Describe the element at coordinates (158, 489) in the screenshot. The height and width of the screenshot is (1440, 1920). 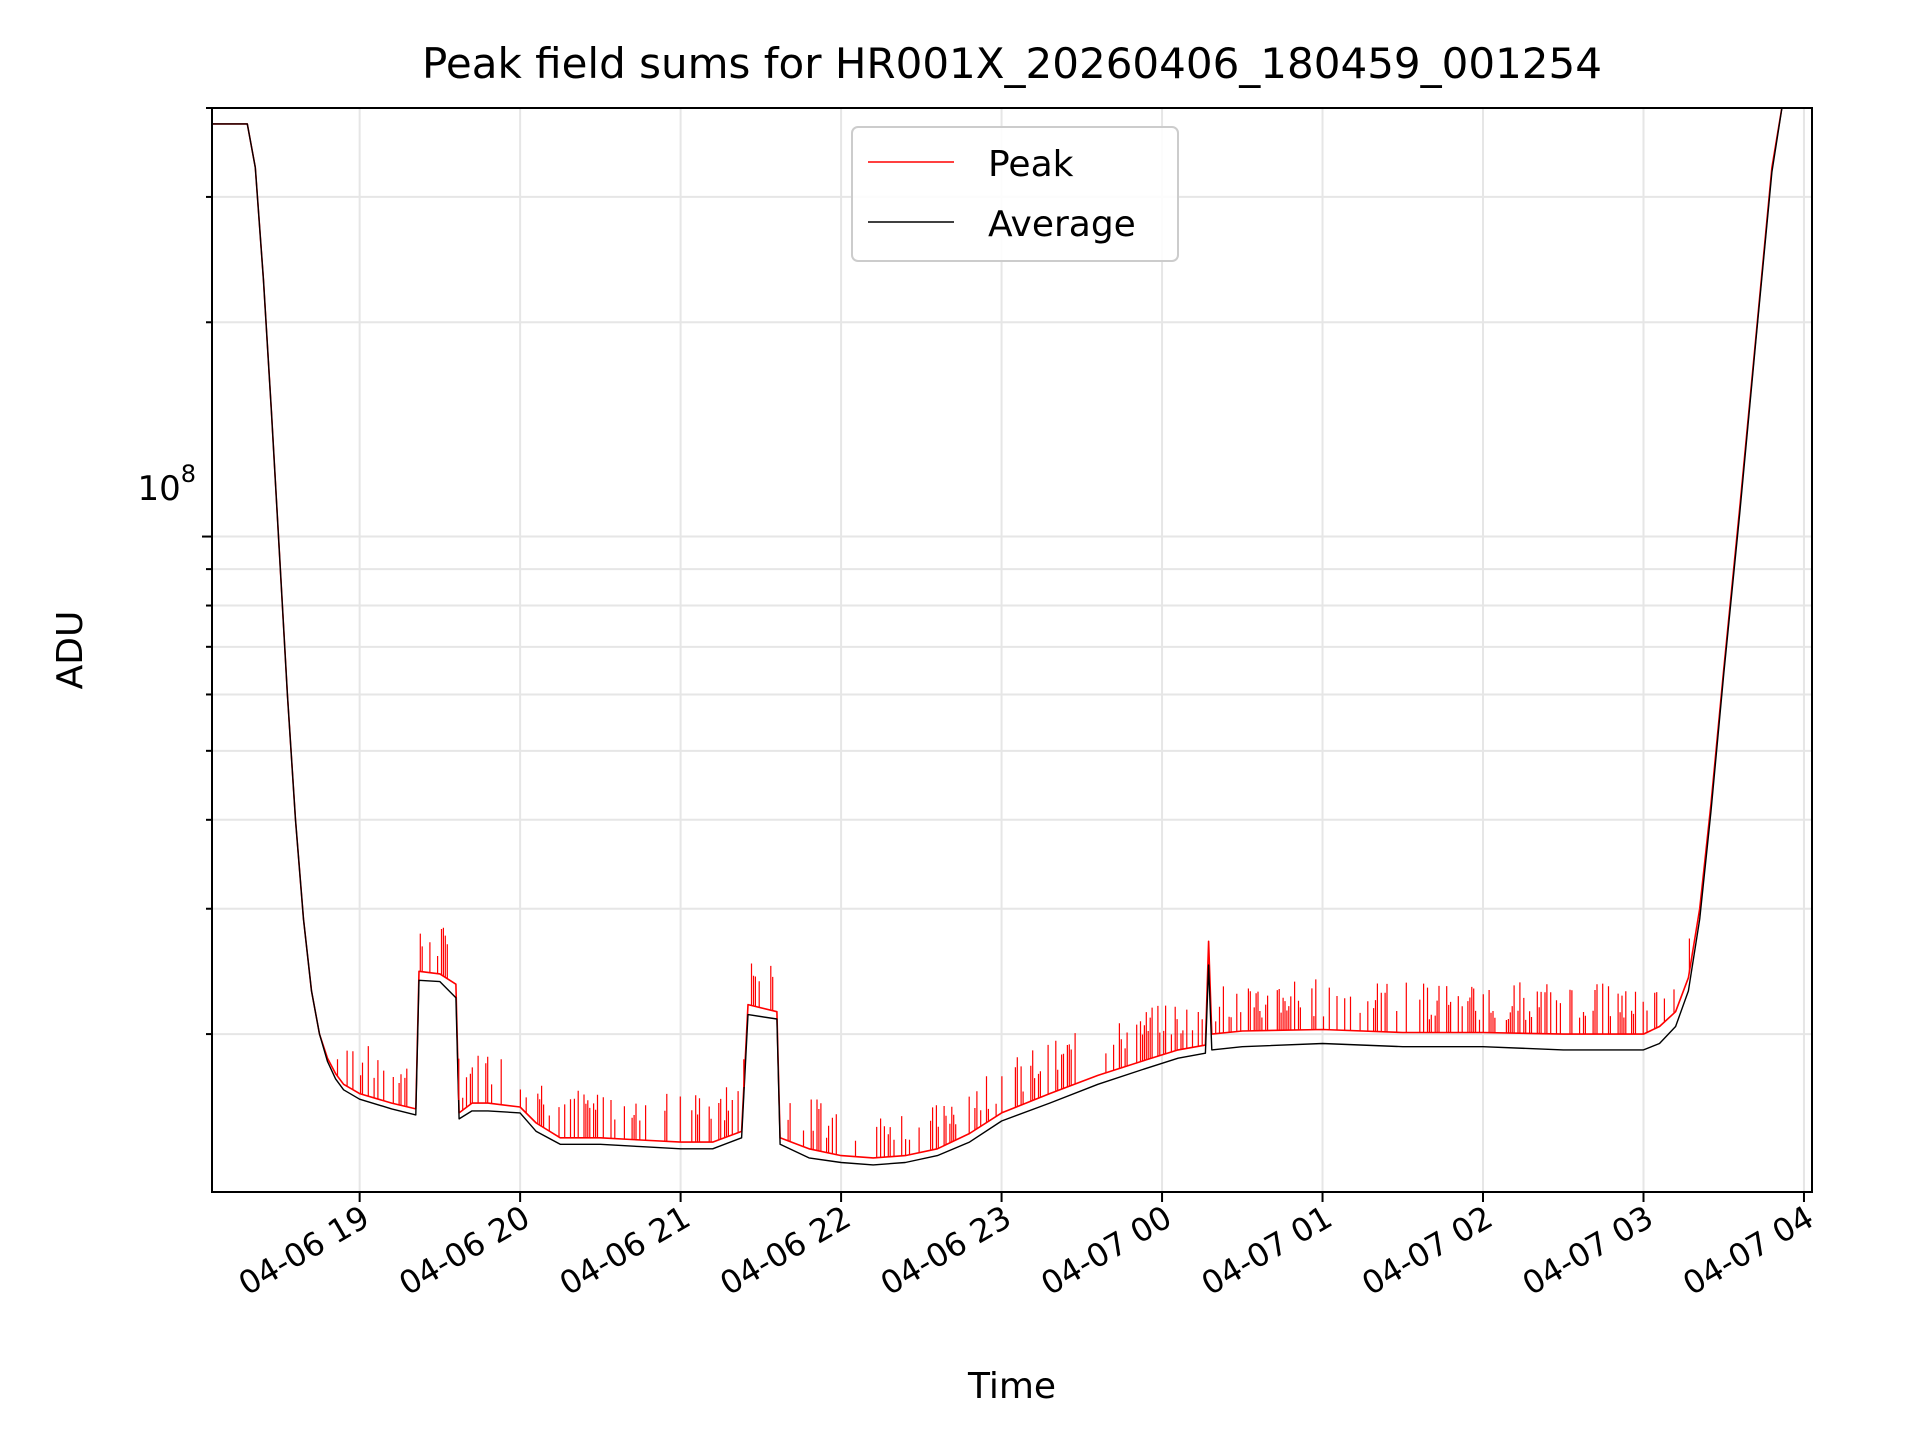
I see `y-tick-base: 10` at that location.